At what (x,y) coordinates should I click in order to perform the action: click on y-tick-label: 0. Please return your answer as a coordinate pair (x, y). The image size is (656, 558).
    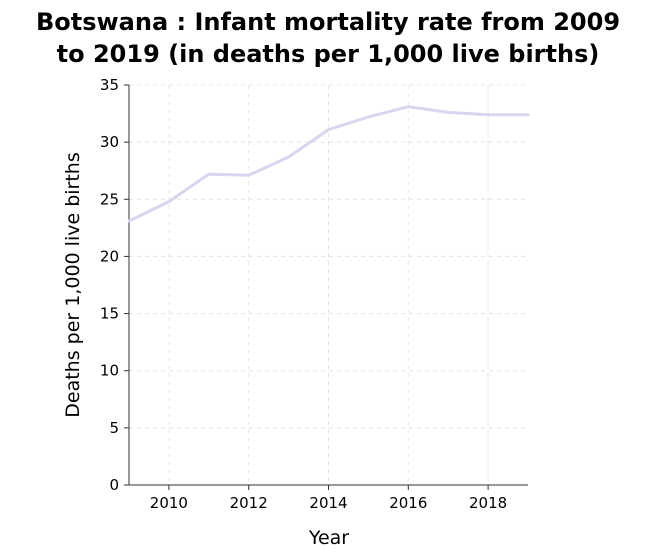
    Looking at the image, I should click on (114, 485).